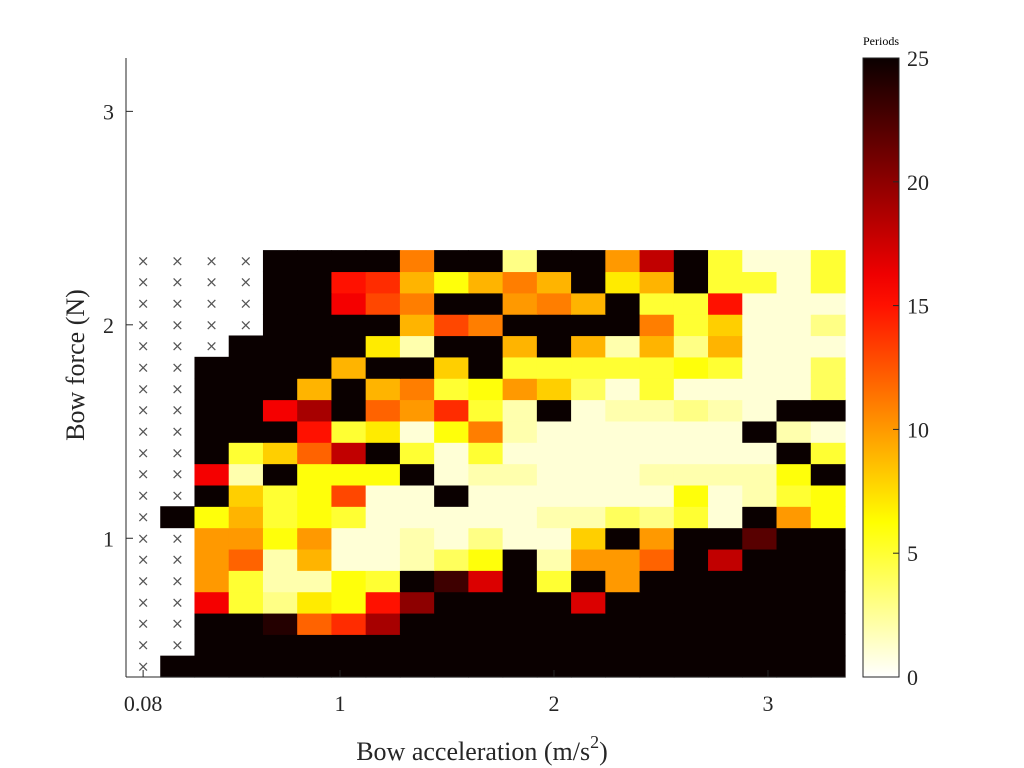  Describe the element at coordinates (912, 677) in the screenshot. I see `colorbar-tick-label: 0` at that location.